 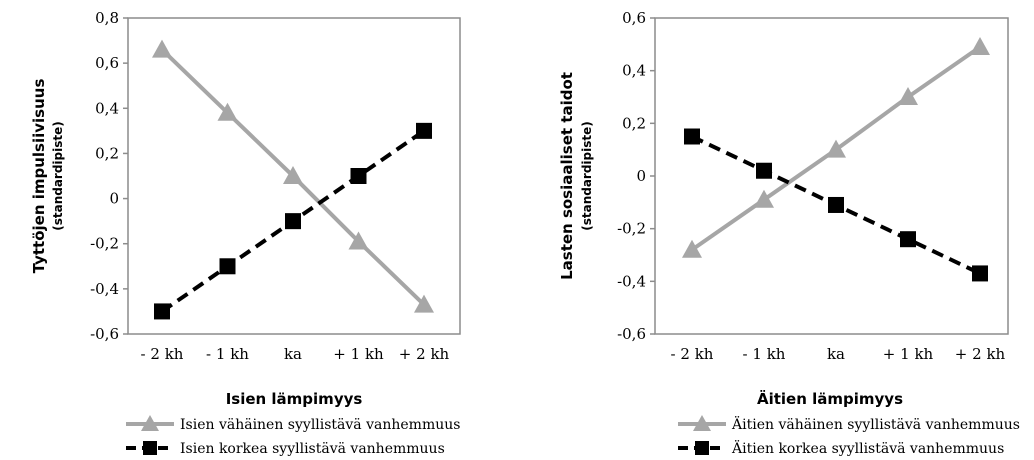 What do you see at coordinates (39, 176) in the screenshot?
I see `y-axis-title: Tyttöjen impulsiivisuus` at bounding box center [39, 176].